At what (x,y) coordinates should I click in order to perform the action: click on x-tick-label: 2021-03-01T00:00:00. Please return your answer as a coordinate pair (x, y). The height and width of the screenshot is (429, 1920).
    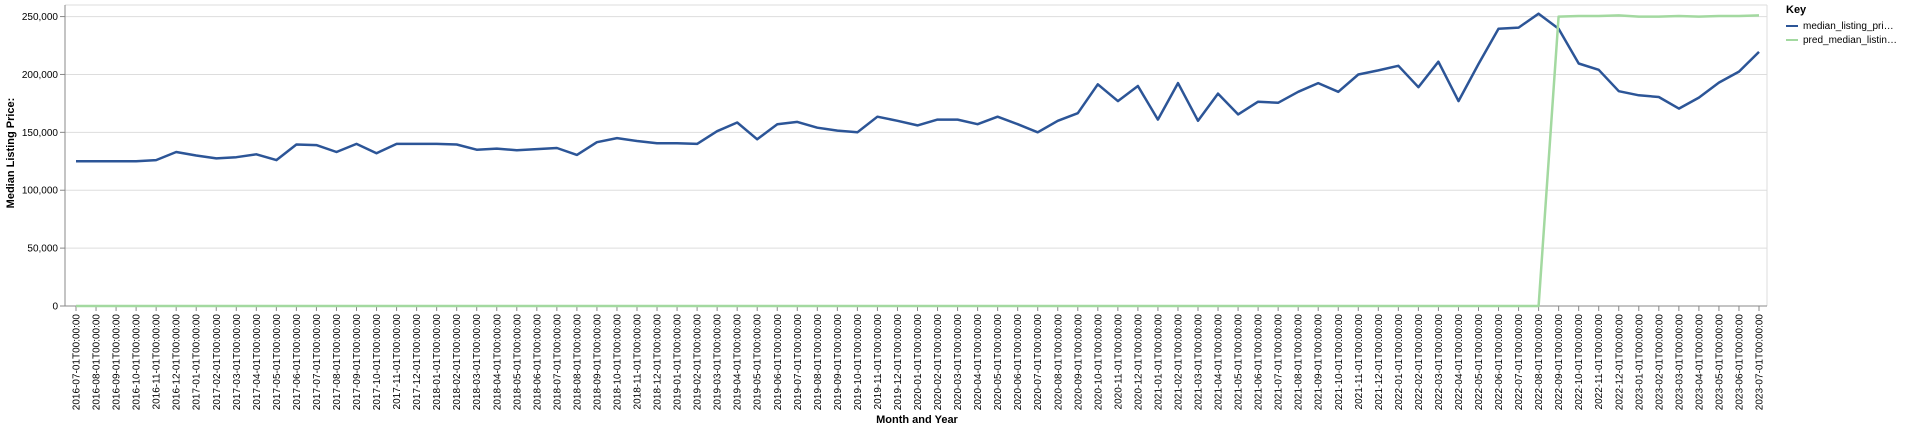
    Looking at the image, I should click on (1199, 362).